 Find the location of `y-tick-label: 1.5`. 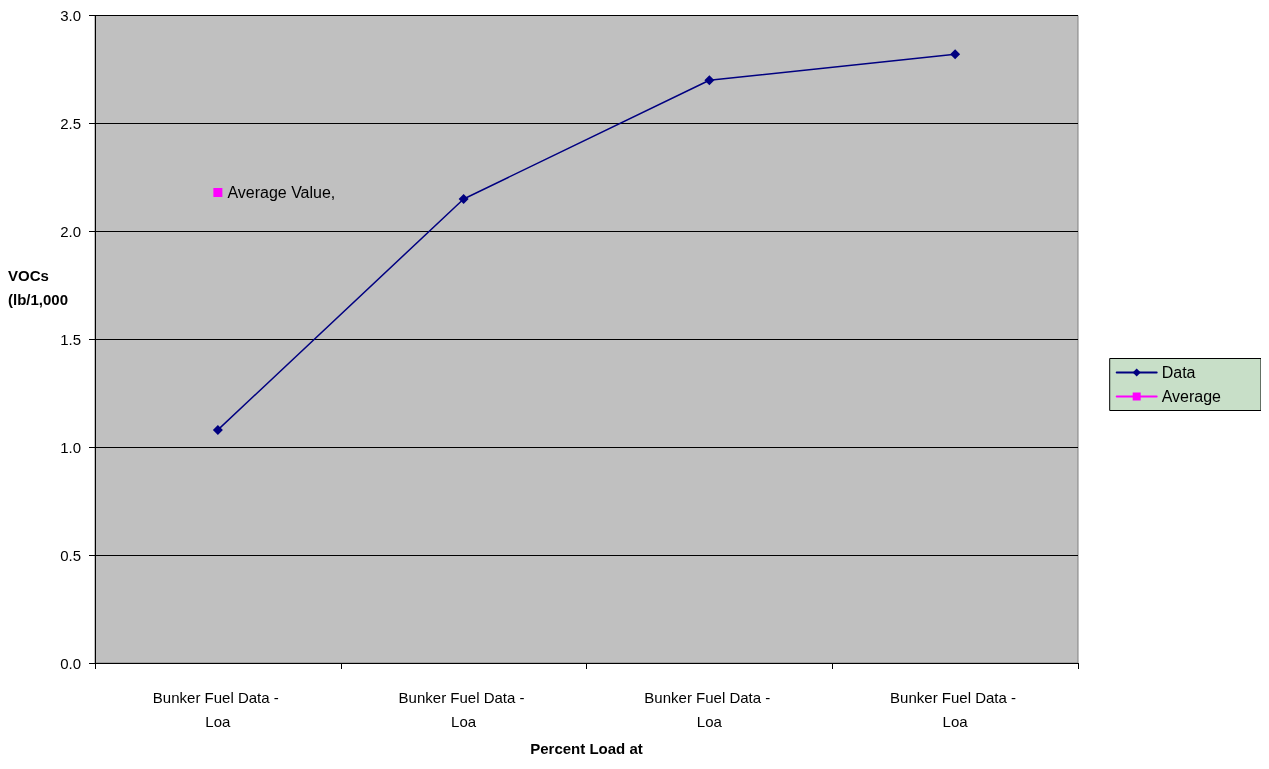

y-tick-label: 1.5 is located at coordinates (70, 339).